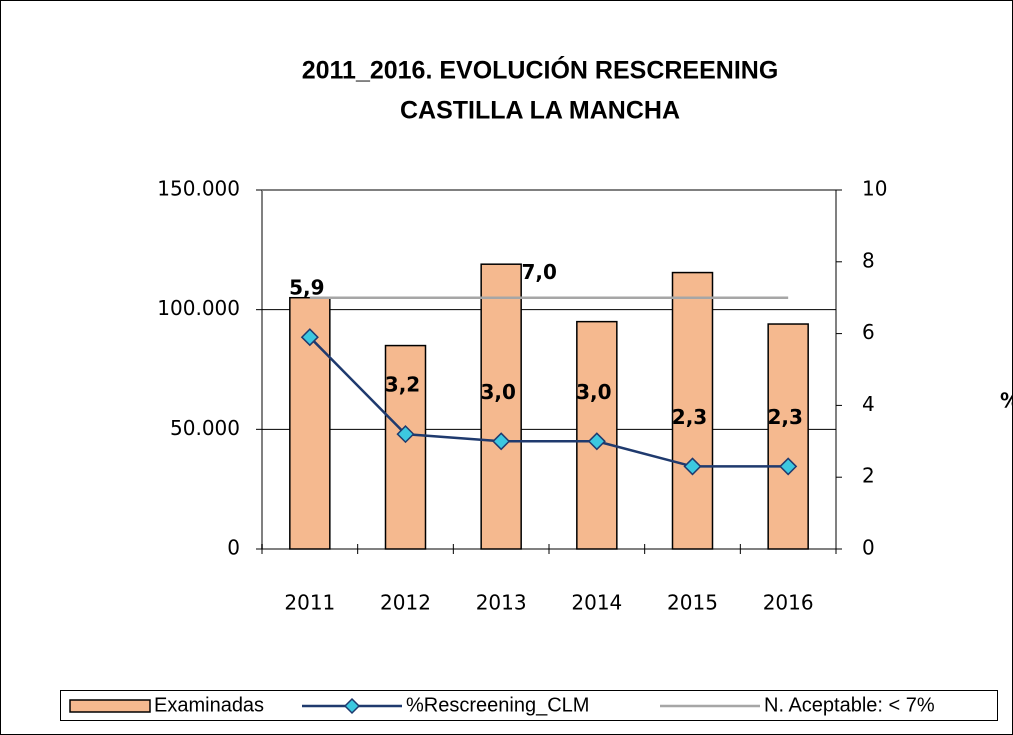 The image size is (1013, 735). What do you see at coordinates (497, 705) in the screenshot?
I see `legend-label: %Rescreening_CLM` at bounding box center [497, 705].